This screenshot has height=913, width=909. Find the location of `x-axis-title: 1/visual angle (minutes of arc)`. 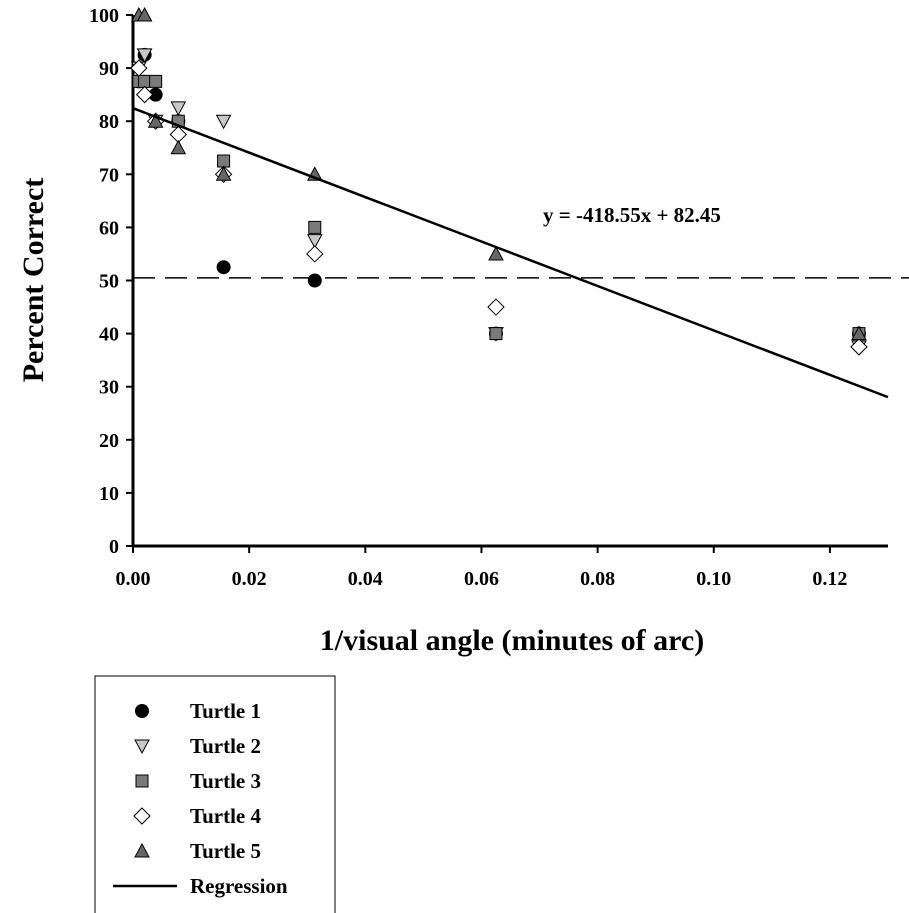

x-axis-title: 1/visual angle (minutes of arc) is located at coordinates (512, 640).